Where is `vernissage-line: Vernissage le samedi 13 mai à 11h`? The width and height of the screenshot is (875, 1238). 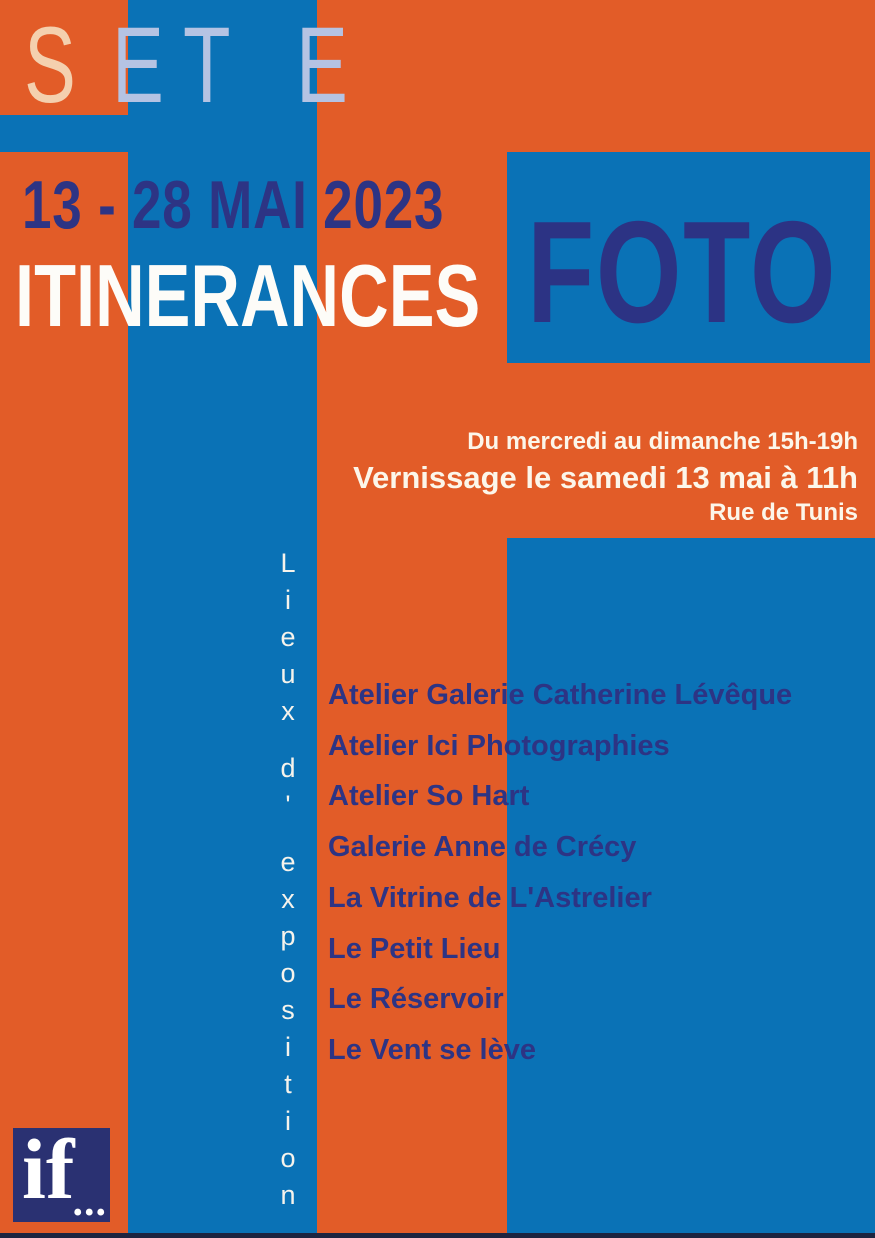
vernissage-line: Vernissage le samedi 13 mai à 11h is located at coordinates (605, 477).